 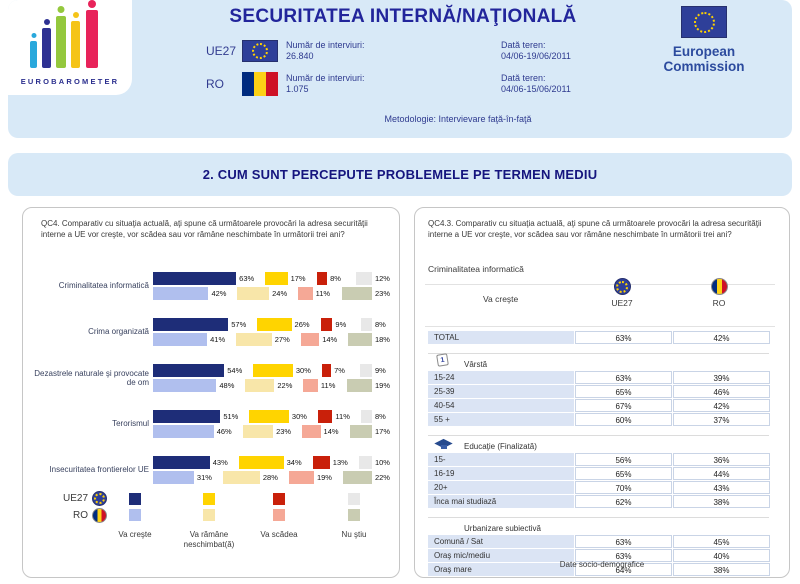 I want to click on measure-label: Va creşte, so click(x=501, y=299).